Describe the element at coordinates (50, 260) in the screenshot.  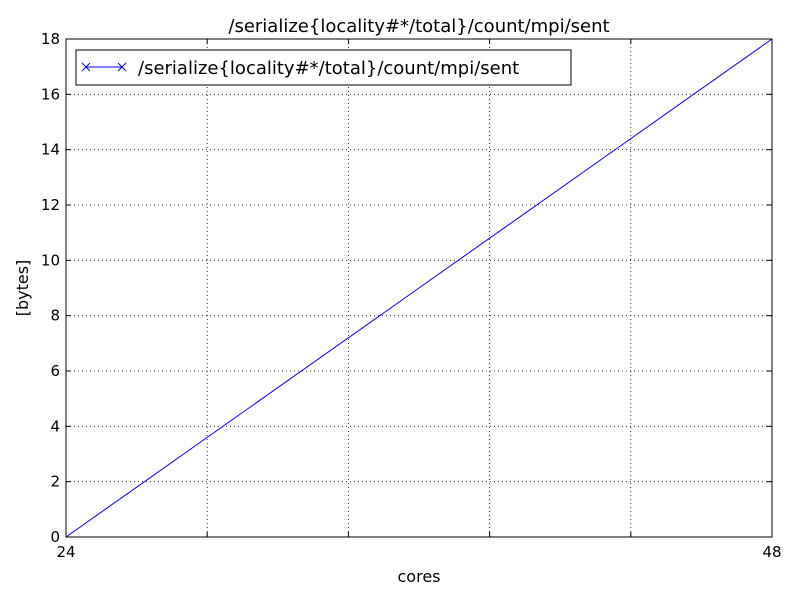
I see `y-tick-label: 10` at that location.